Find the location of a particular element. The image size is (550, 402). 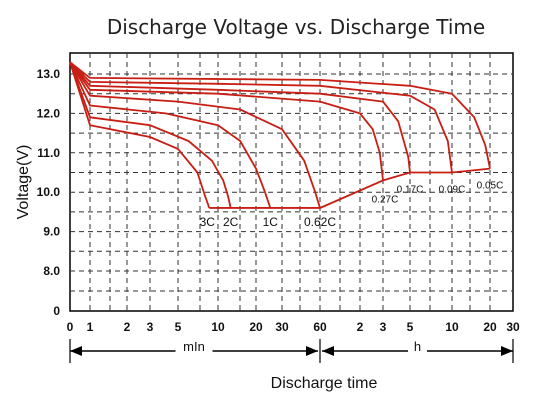

y-tick-label: 12.0 is located at coordinates (49, 113).